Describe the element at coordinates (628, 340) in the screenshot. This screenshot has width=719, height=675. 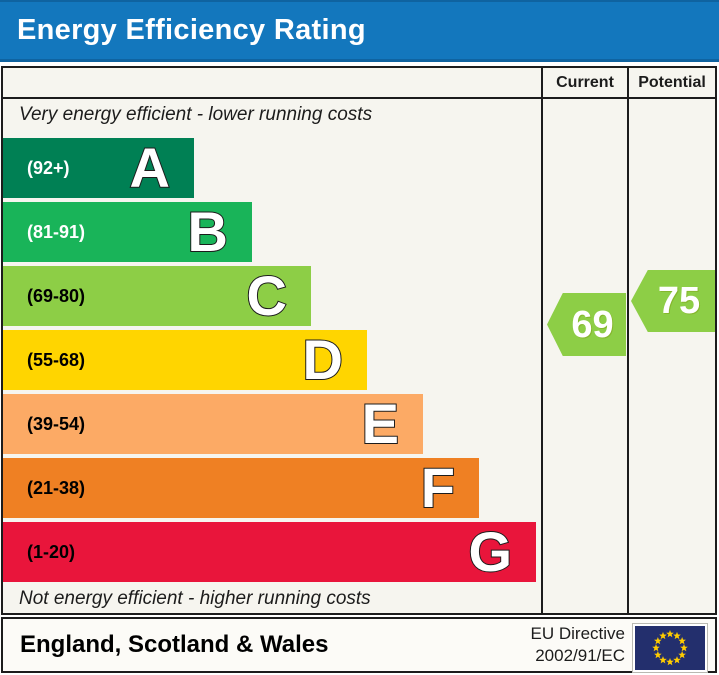
I see `column-divider-potential` at that location.